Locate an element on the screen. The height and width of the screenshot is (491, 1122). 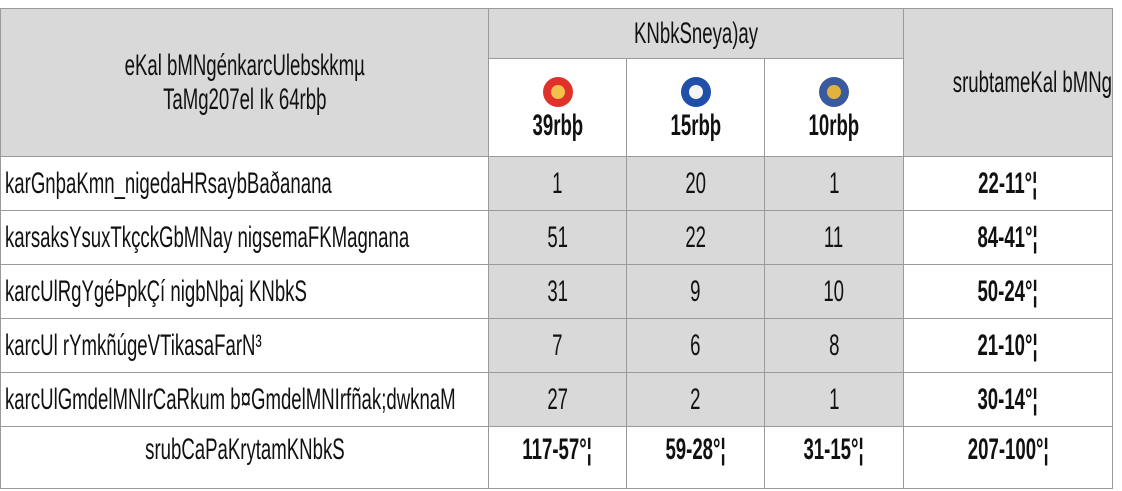
header-cell: KNbkSneya)ay is located at coordinates (696, 33).